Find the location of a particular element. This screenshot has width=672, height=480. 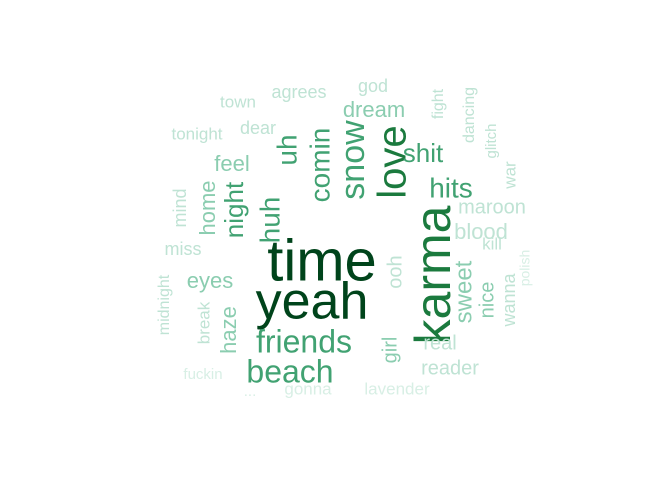

word-hits: hits is located at coordinates (451, 187).